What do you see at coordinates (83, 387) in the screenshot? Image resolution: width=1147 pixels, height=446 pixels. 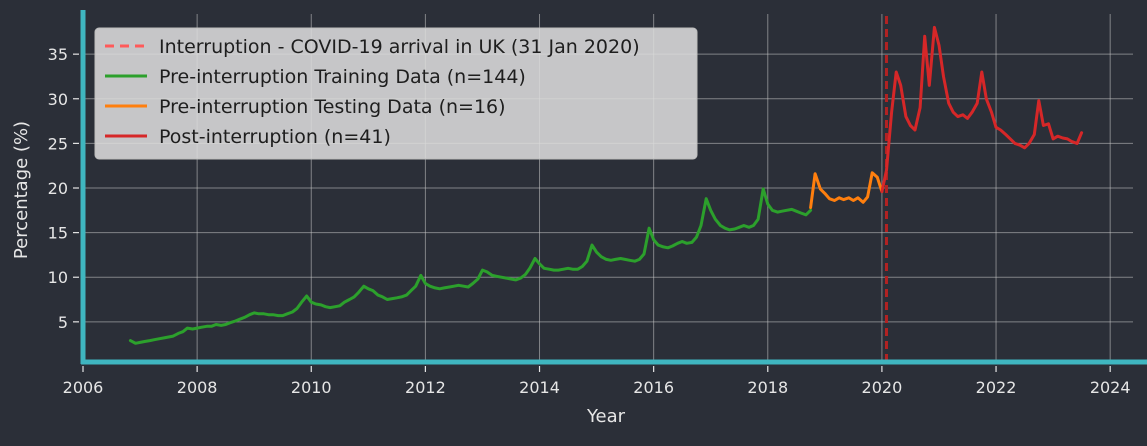 I see `x-tick-label: 2006` at bounding box center [83, 387].